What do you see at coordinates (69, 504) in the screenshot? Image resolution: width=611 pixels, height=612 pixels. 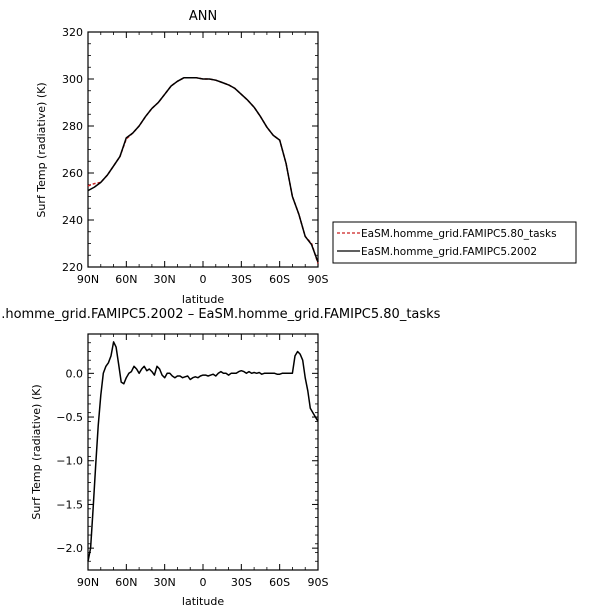 I see `bottom-y-tick-label: −1.5` at bounding box center [69, 504].